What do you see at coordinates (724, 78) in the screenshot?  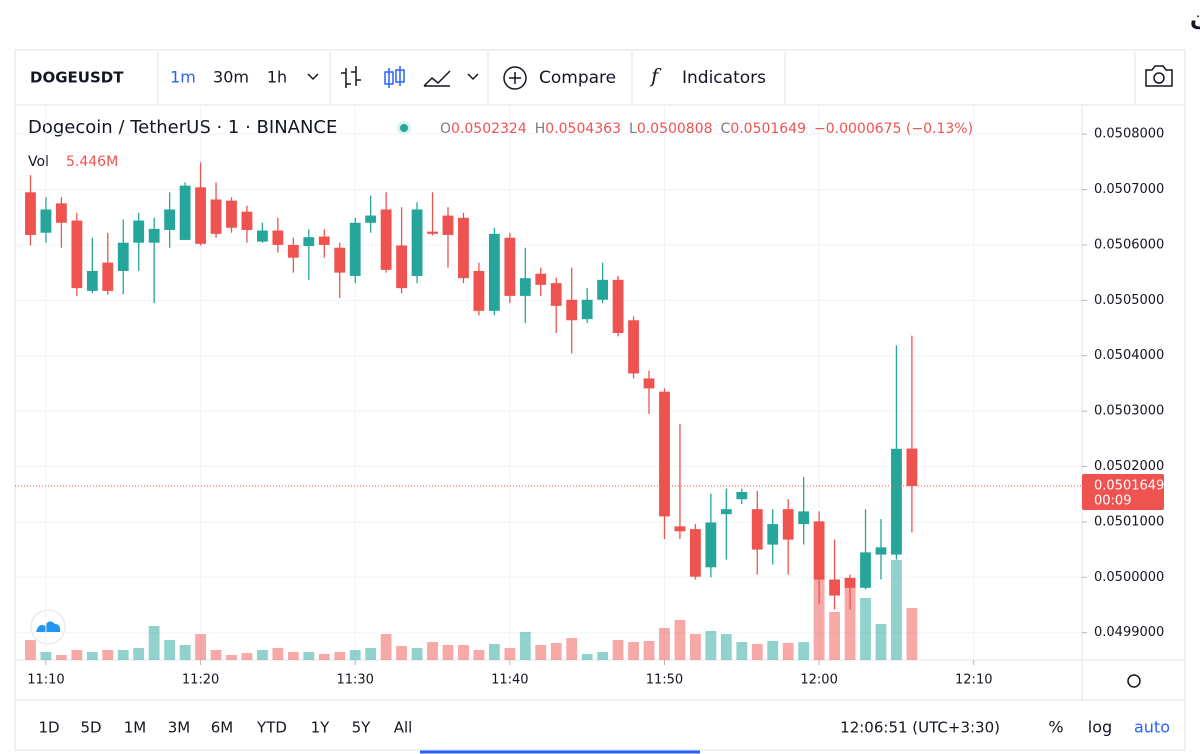 I see `indicators-button: Indicators` at bounding box center [724, 78].